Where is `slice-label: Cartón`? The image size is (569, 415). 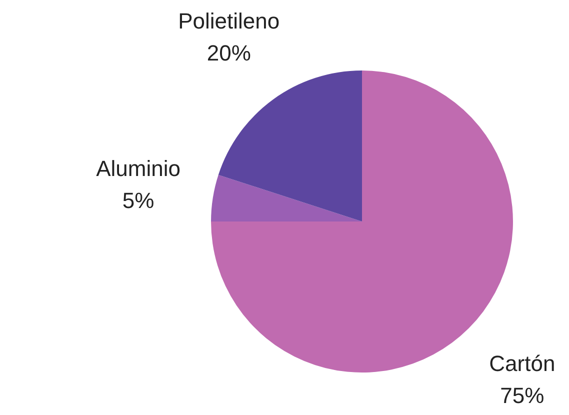
slice-label: Cartón is located at coordinates (522, 363).